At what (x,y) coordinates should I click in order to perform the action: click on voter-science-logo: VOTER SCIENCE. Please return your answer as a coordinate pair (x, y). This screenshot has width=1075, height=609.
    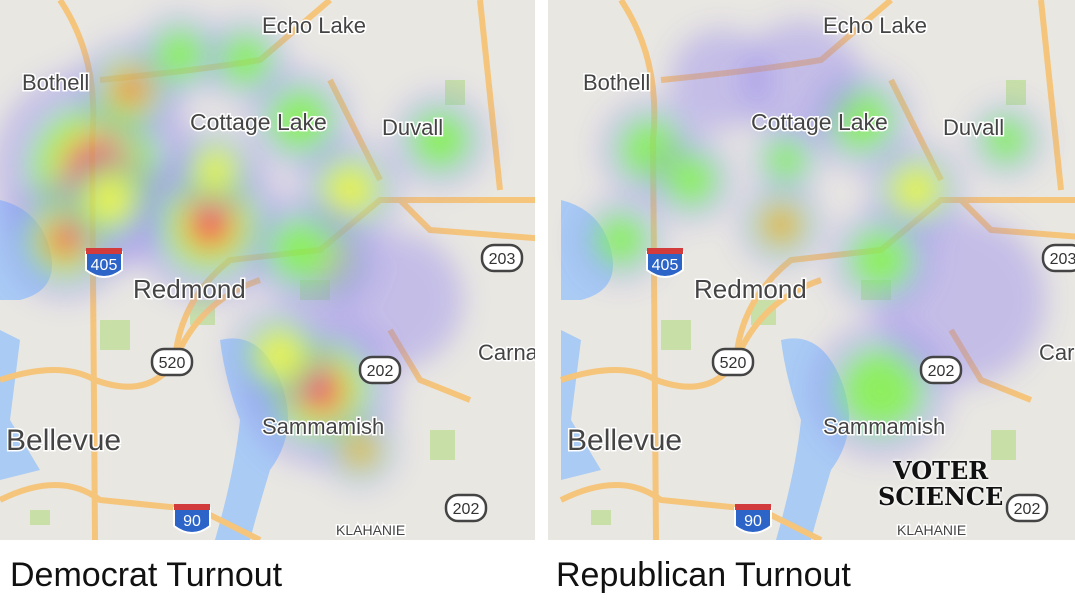
    Looking at the image, I should click on (940, 484).